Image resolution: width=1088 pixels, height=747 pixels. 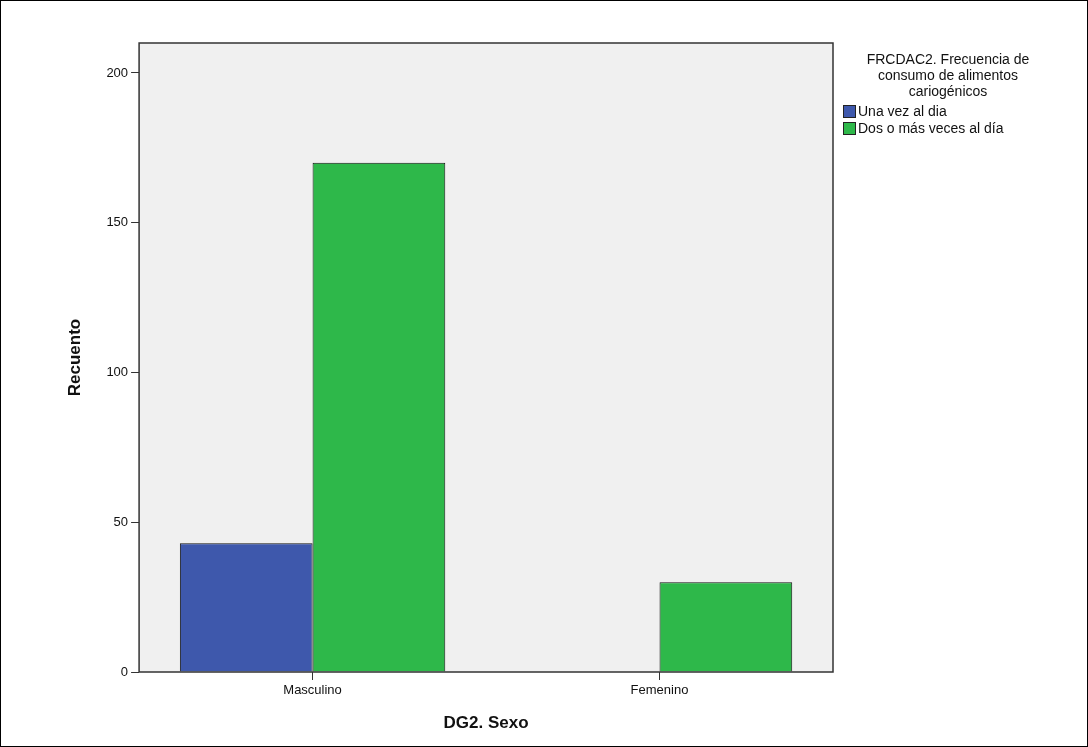 What do you see at coordinates (117, 372) in the screenshot?
I see `y-tick-label: 100` at bounding box center [117, 372].